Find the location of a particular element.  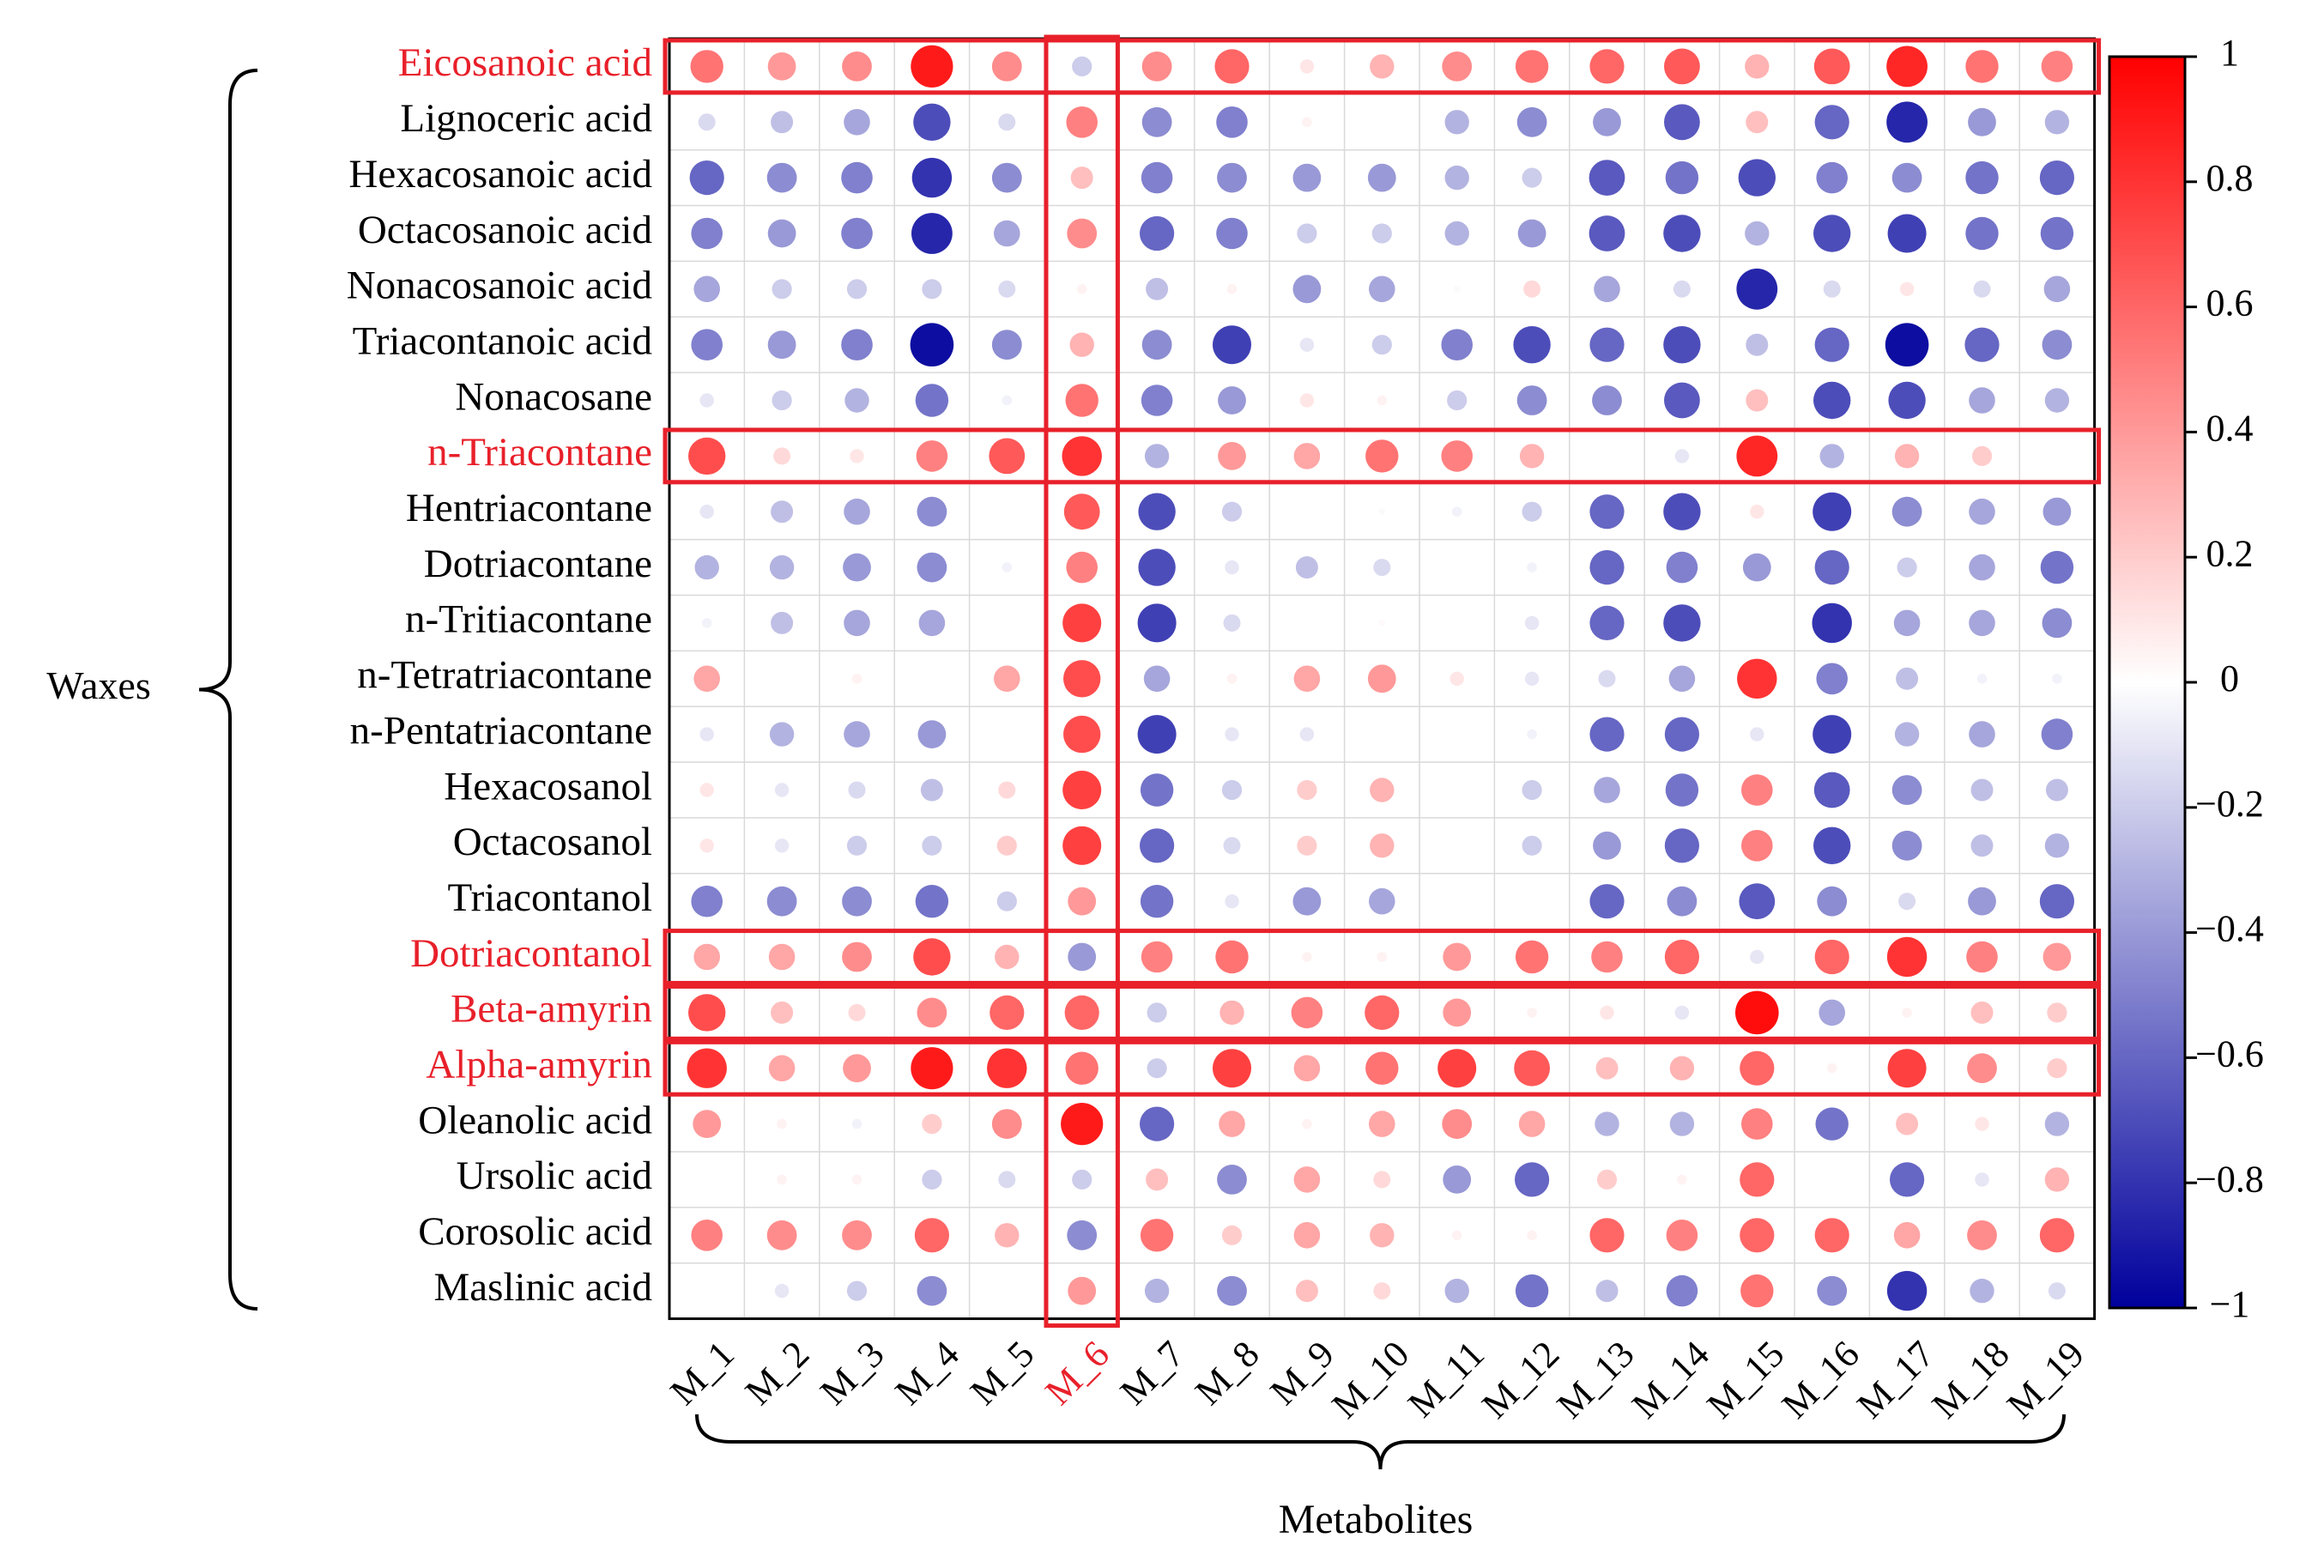

column-label-m-12: M_12 is located at coordinates (1520, 1379).